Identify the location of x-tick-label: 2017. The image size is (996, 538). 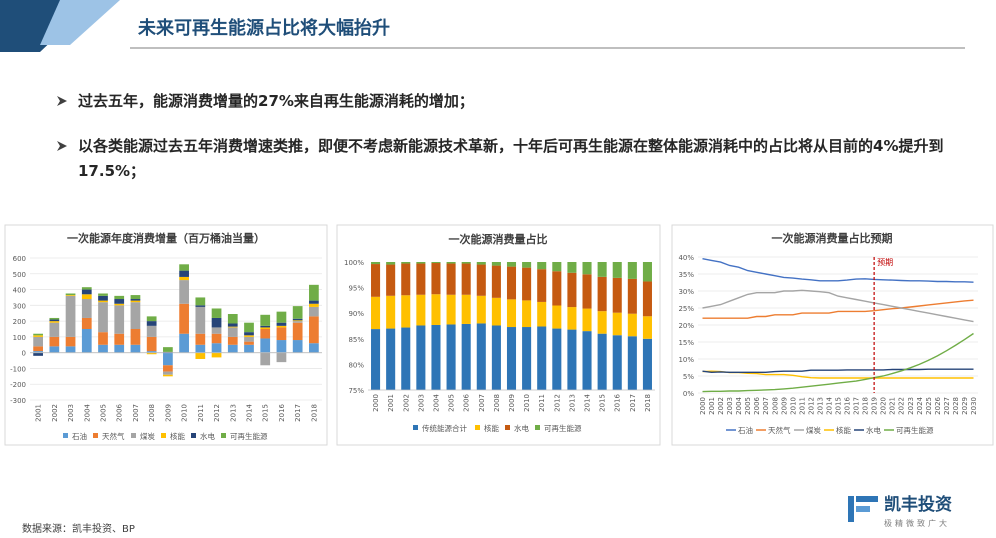
(298, 413).